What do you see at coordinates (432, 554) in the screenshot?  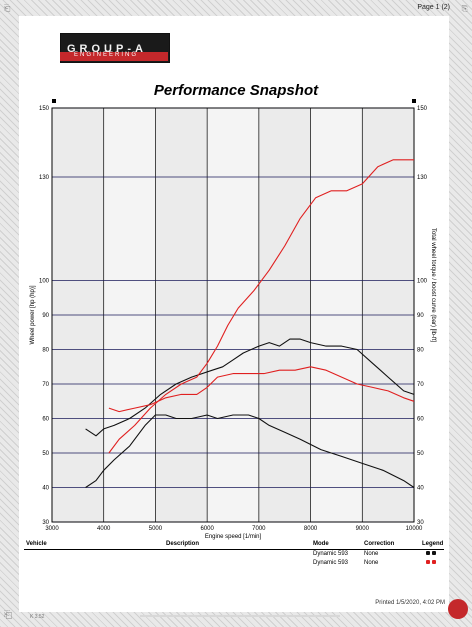 I see `legend-swatch-black` at bounding box center [432, 554].